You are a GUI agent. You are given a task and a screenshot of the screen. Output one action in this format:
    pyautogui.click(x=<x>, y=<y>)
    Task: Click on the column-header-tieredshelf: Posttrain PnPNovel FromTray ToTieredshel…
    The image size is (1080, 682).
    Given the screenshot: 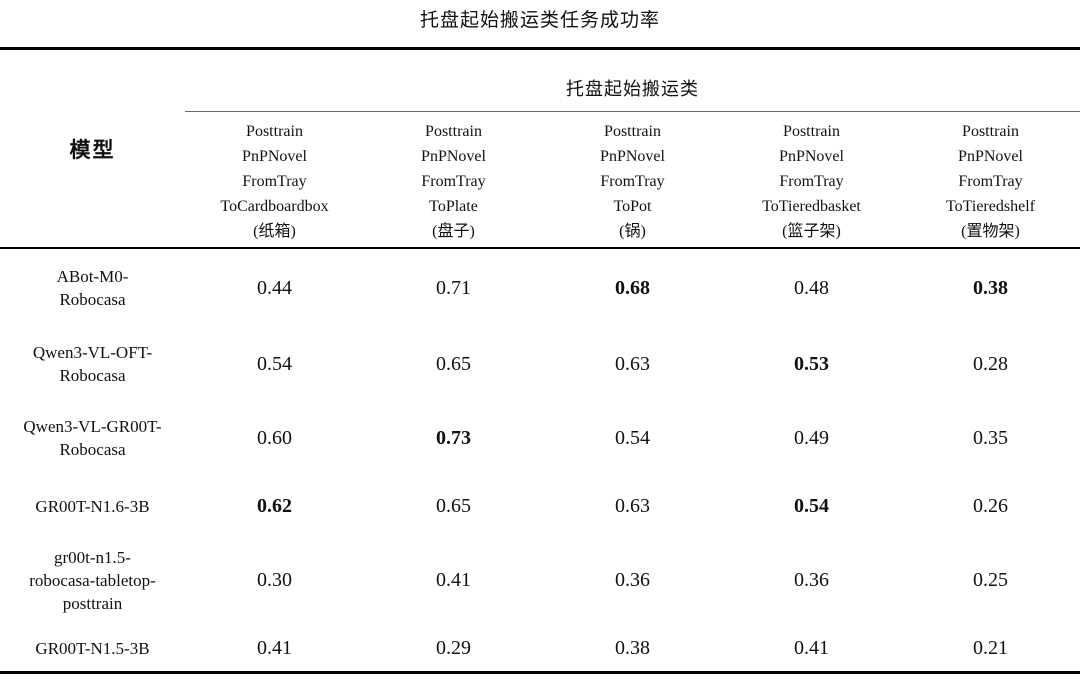 What is the action you would take?
    pyautogui.click(x=990, y=178)
    